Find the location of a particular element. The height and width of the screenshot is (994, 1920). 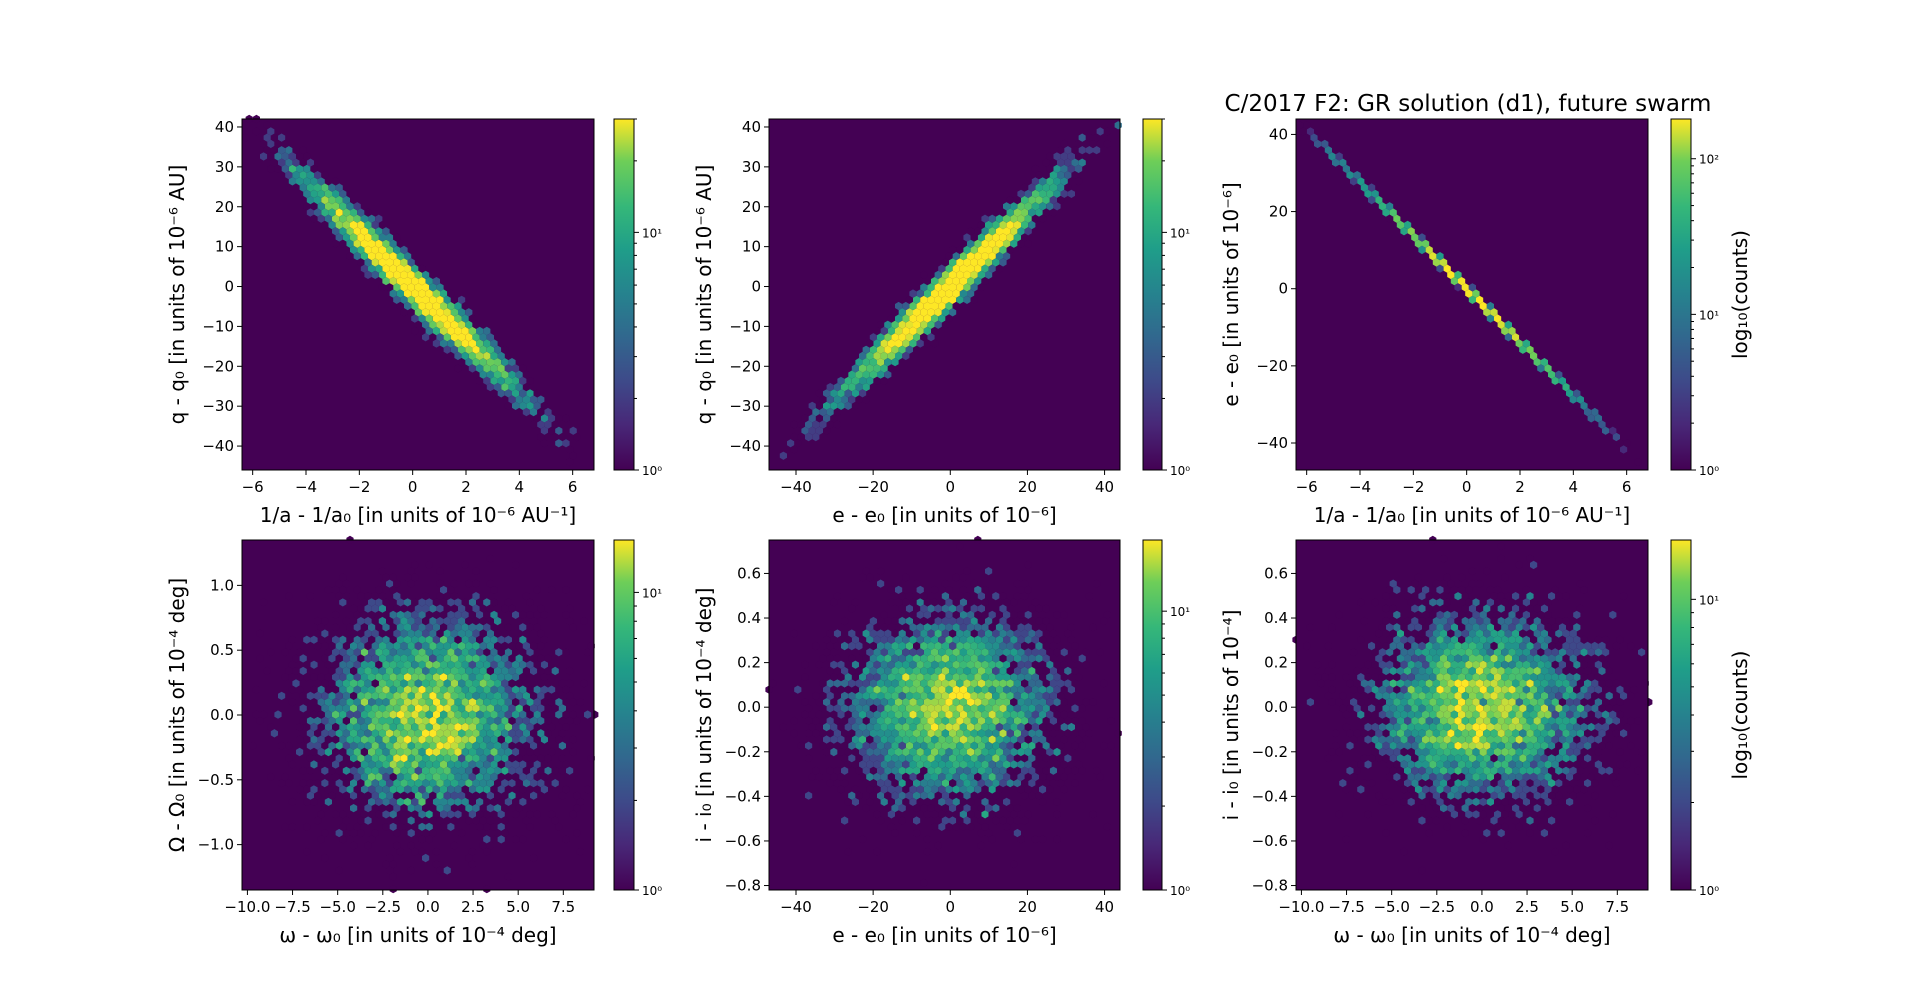

y-tick-label: 20 is located at coordinates (751, 207).